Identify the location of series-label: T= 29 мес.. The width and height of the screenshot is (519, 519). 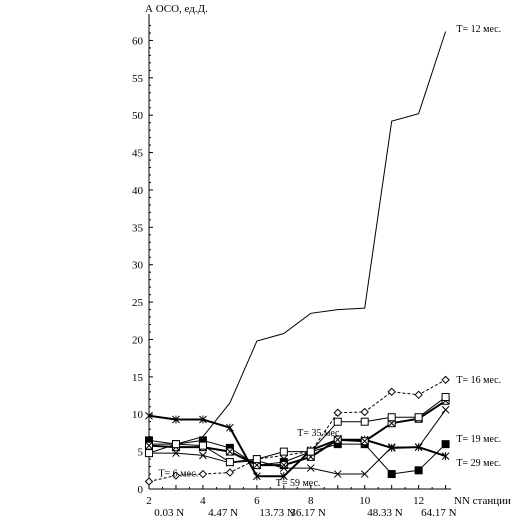
(478, 463).